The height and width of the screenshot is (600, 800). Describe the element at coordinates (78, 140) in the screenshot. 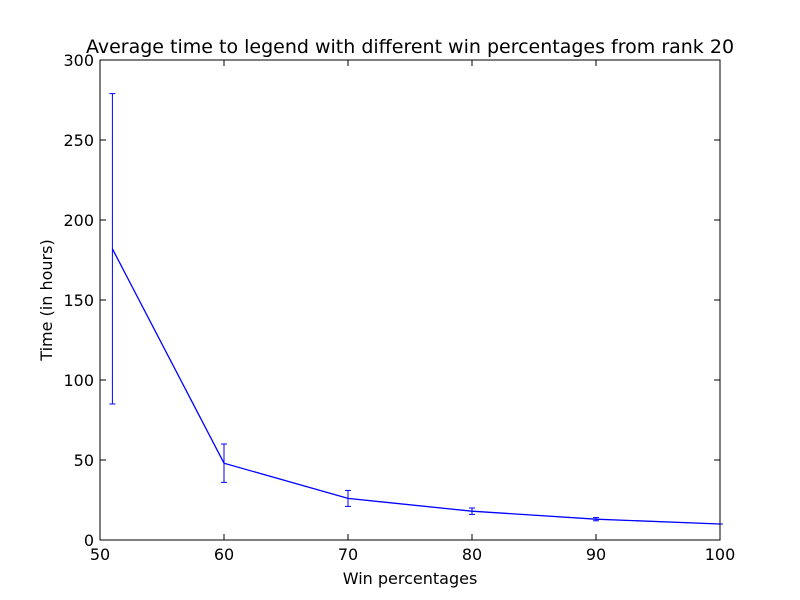

I see `y-tick-label: 250` at that location.